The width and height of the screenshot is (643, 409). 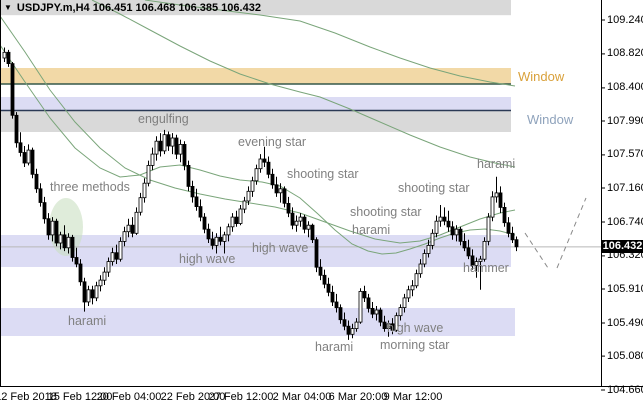 I want to click on forecast-line, so click(x=571, y=233).